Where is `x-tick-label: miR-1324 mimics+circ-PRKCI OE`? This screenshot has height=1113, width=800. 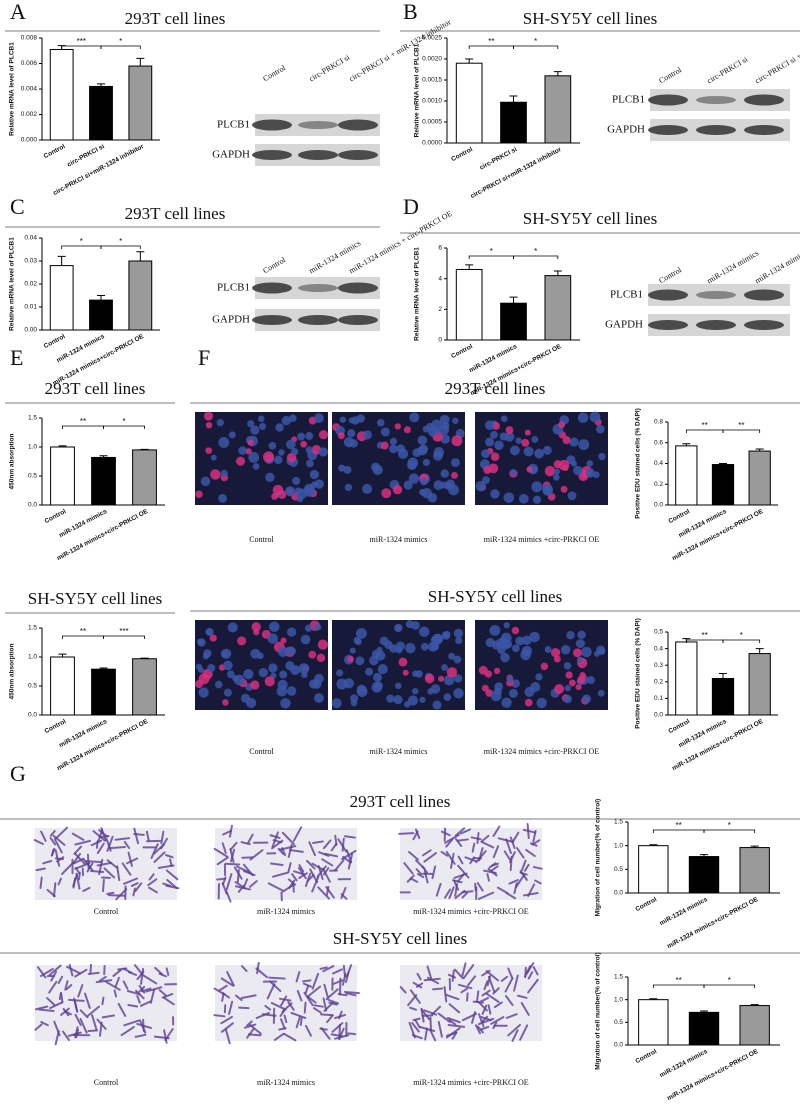 x-tick-label: miR-1324 mimics+circ-PRKCI OE is located at coordinates (713, 1075).